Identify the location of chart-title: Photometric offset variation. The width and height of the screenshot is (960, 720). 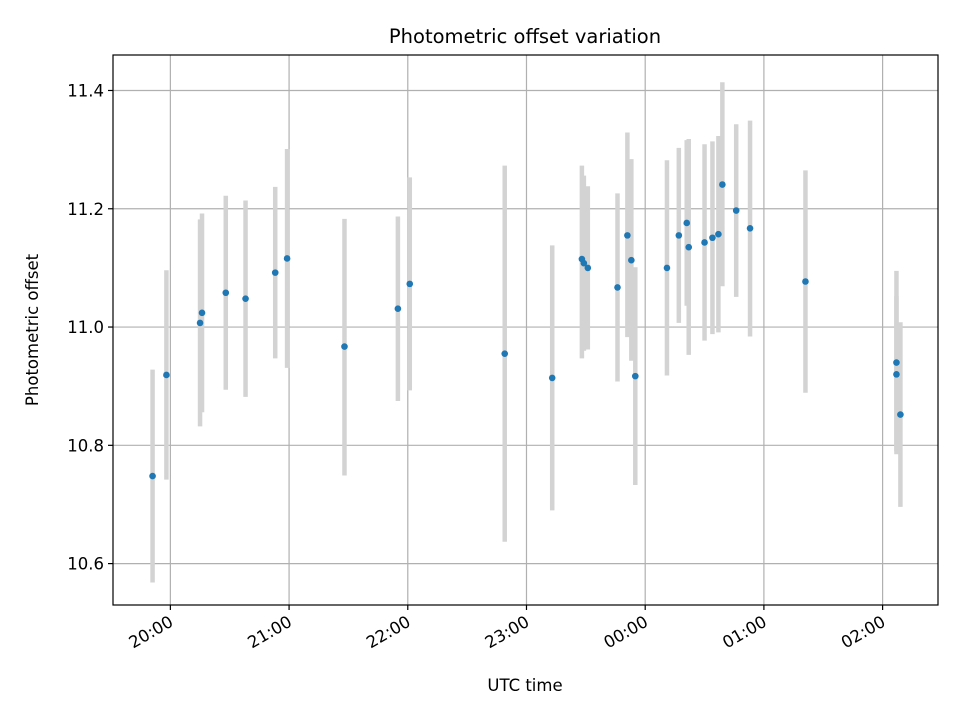
(525, 36).